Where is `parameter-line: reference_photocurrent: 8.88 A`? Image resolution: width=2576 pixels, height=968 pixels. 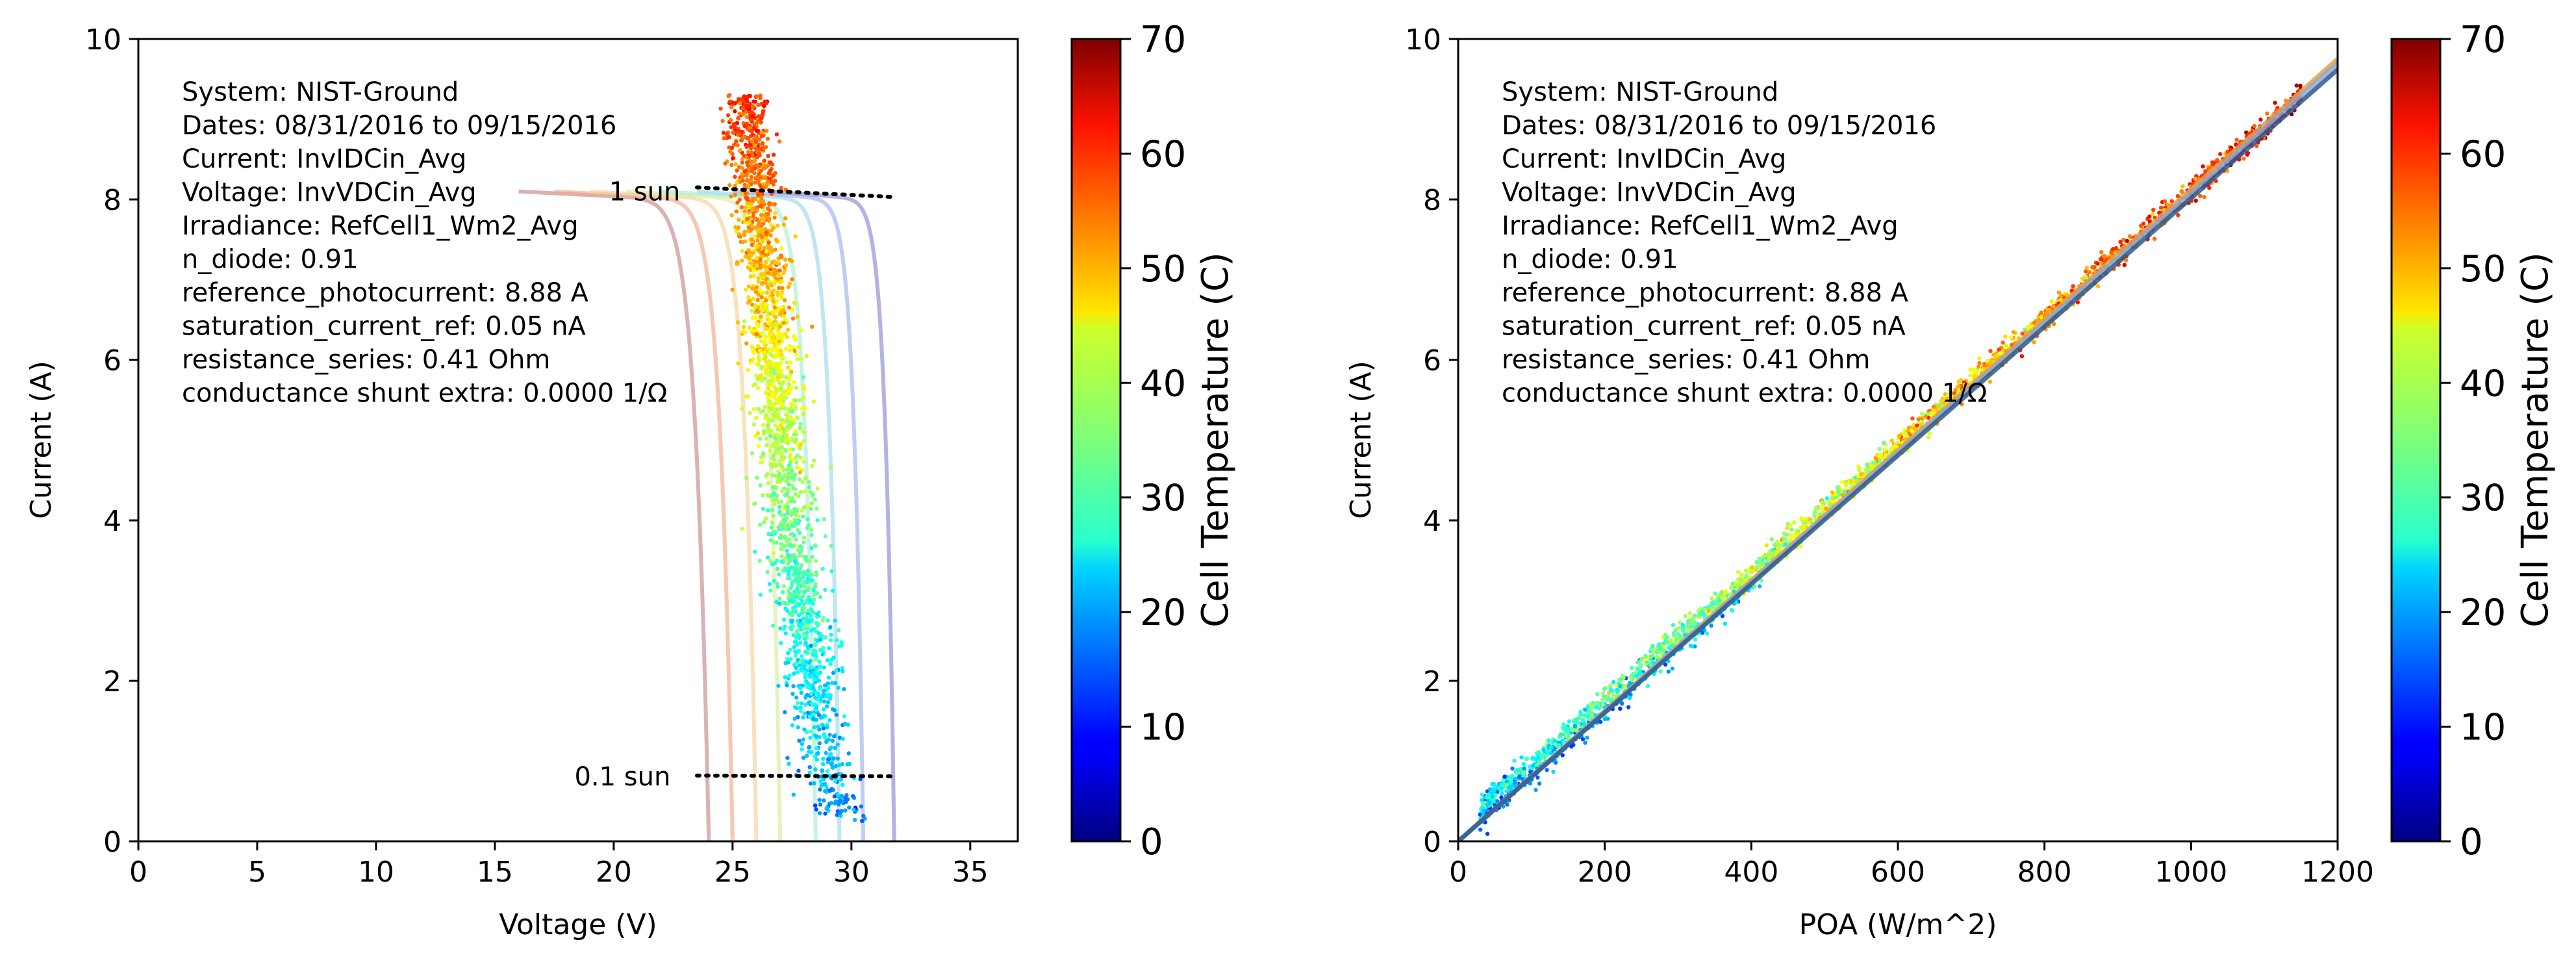
parameter-line: reference_photocurrent: 8.88 A is located at coordinates (386, 293).